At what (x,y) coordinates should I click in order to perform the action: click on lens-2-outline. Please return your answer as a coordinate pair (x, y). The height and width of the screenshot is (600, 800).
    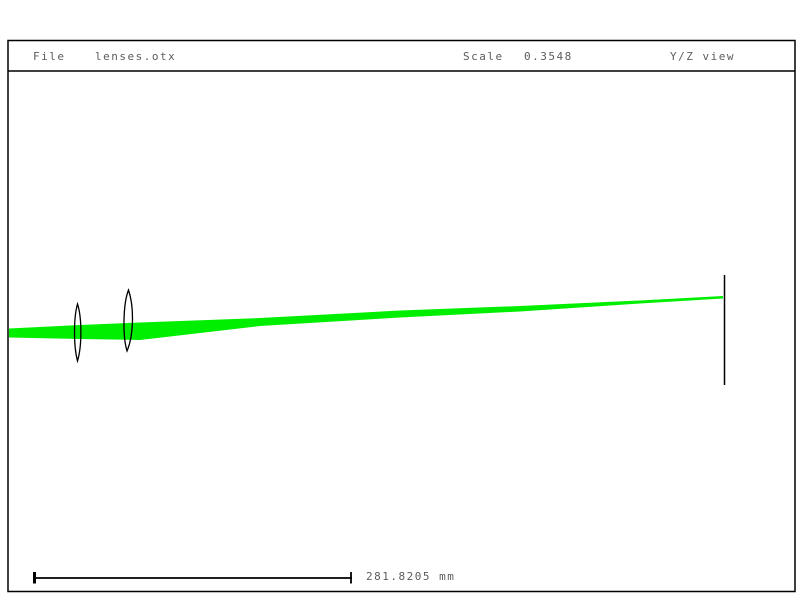
    Looking at the image, I should click on (128, 320).